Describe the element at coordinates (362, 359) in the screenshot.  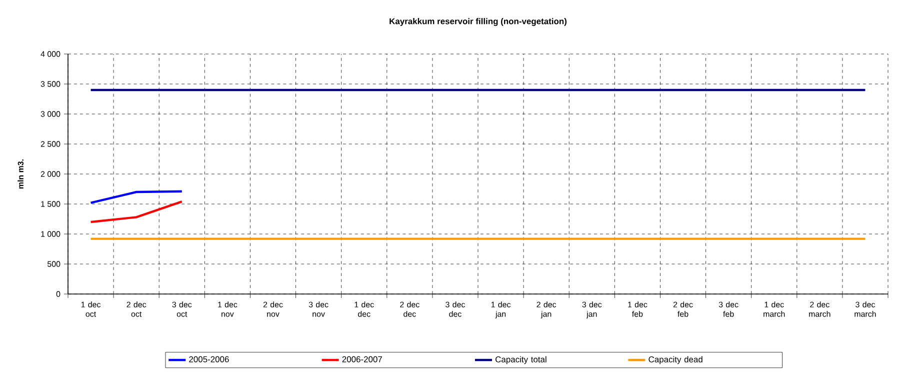
I see `legend-label: 2006-2007` at that location.